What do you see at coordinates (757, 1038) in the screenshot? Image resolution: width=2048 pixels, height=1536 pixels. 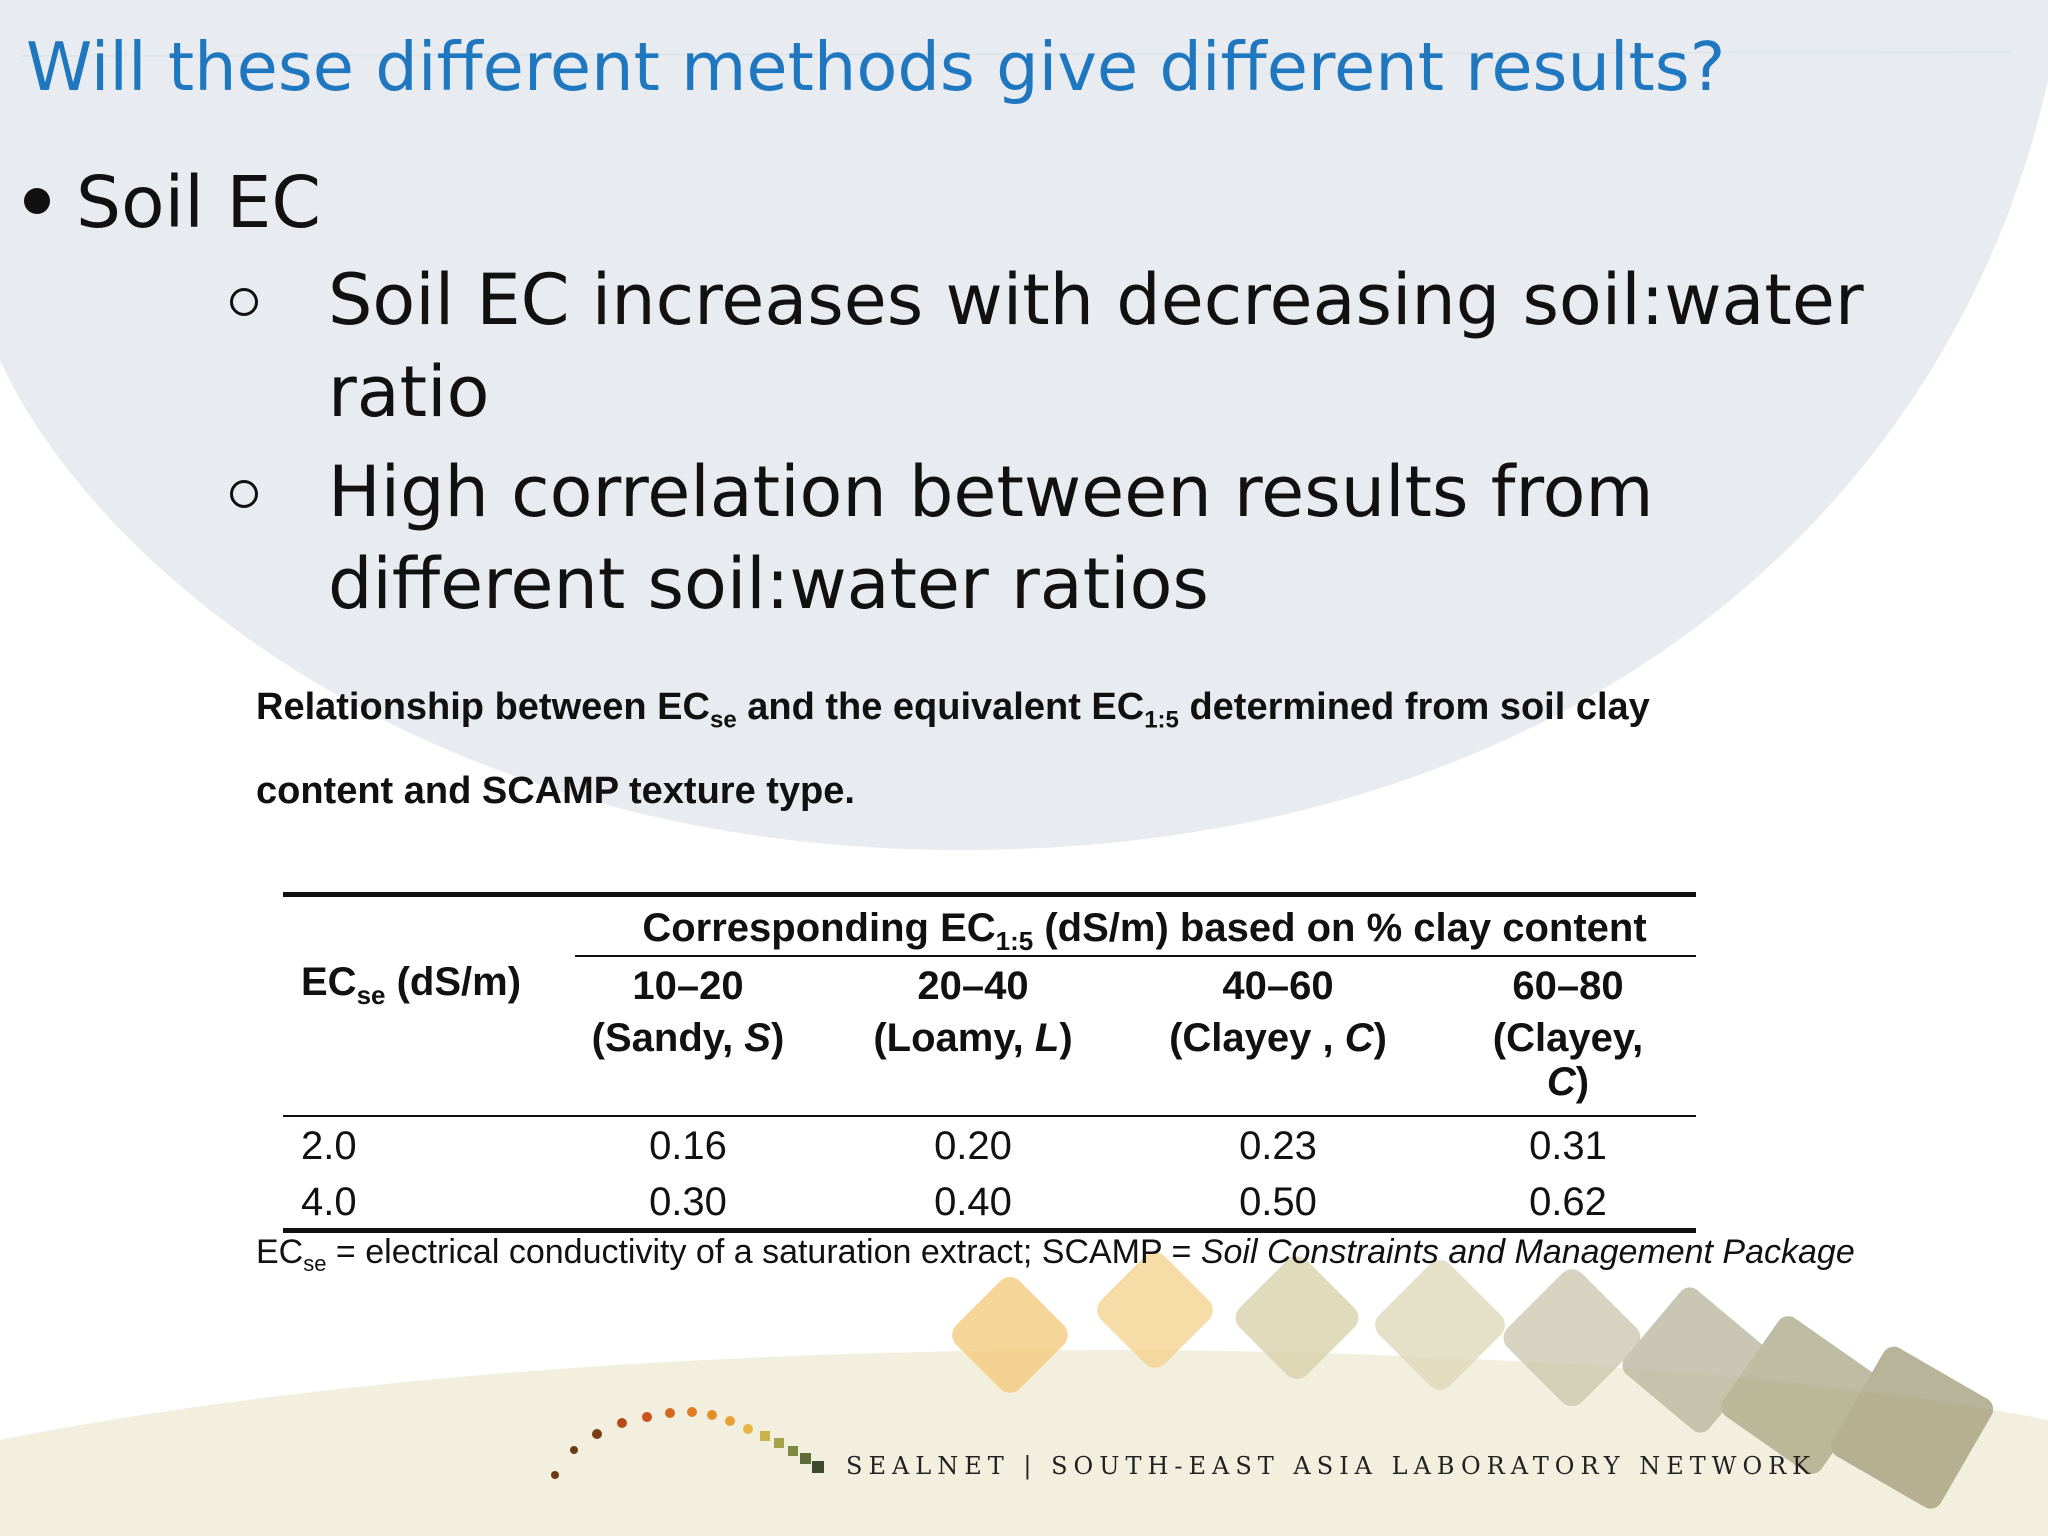 I see `texture-abbr: S` at bounding box center [757, 1038].